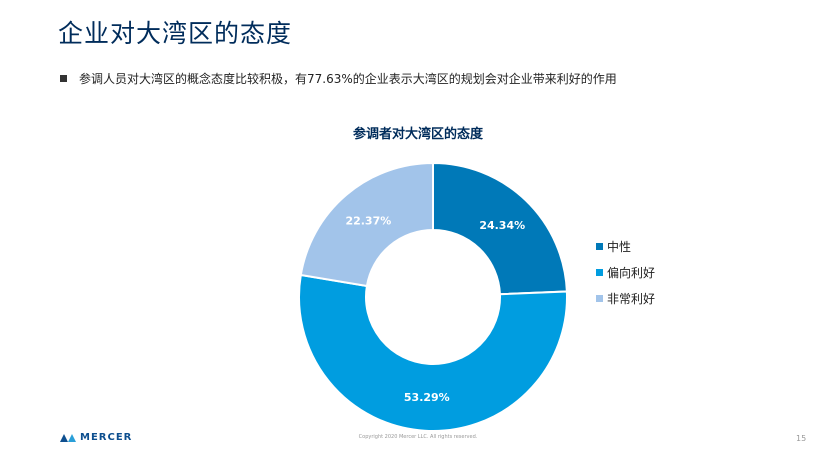  I want to click on slice-label-1: 24.34%, so click(502, 225).